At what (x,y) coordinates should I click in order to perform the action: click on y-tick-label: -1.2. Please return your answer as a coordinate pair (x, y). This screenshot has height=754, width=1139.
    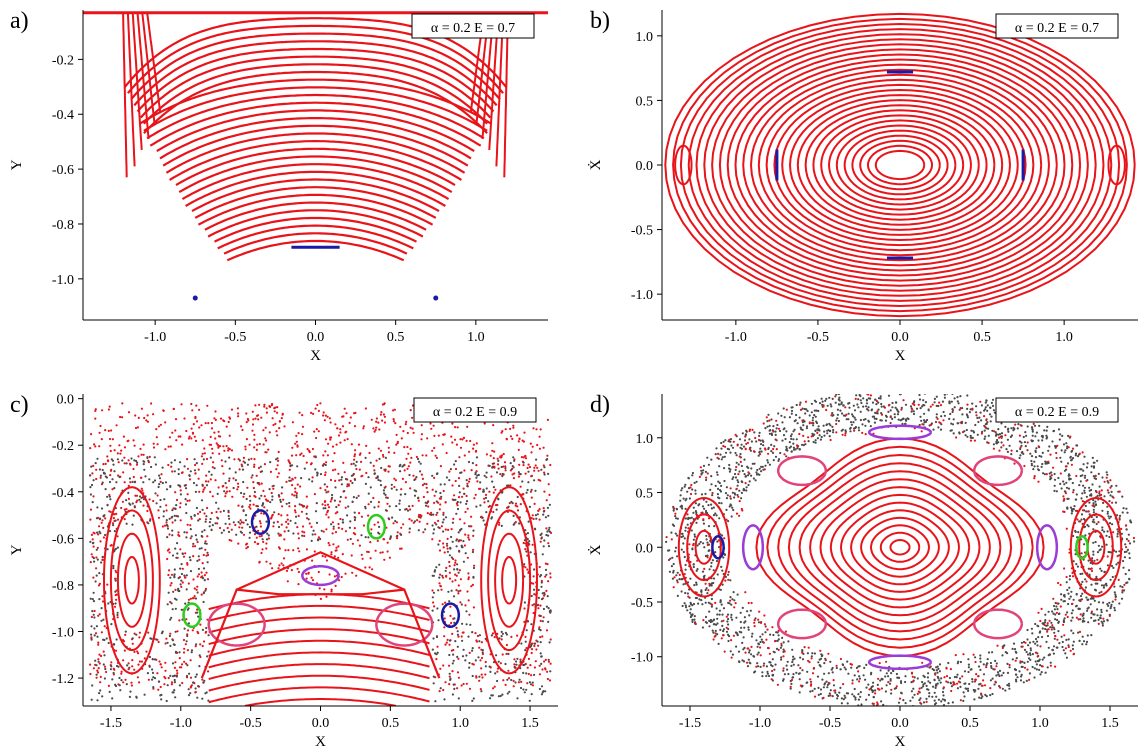
    Looking at the image, I should click on (63, 679).